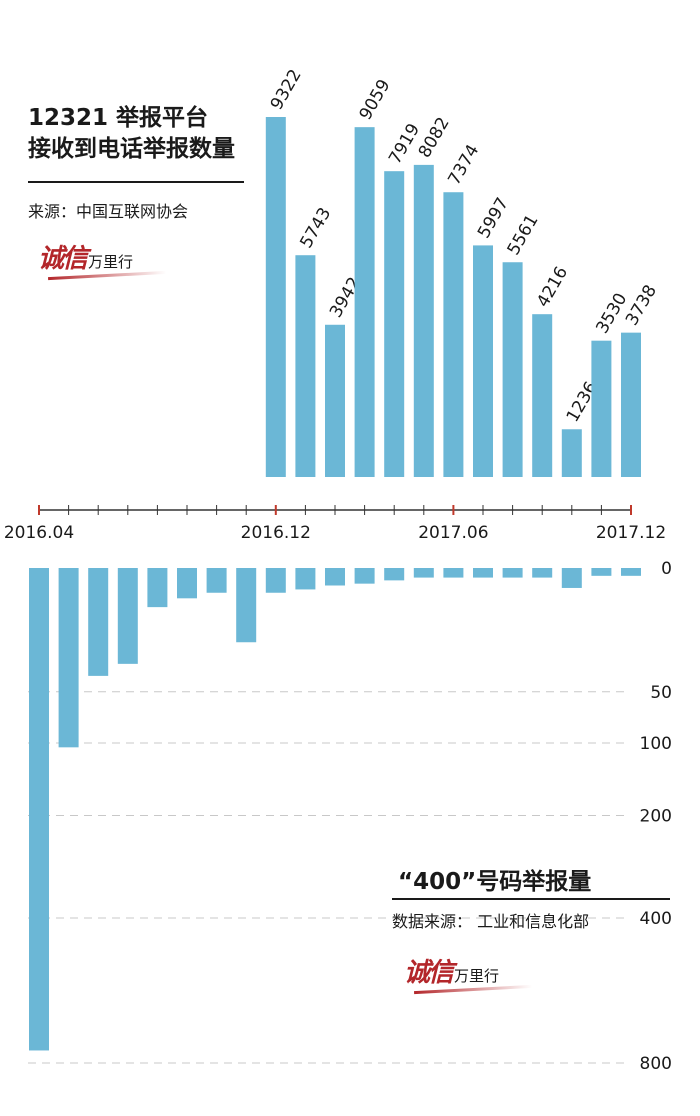 This screenshot has width=700, height=1116. I want to click on bottom-title-rule, so click(531, 899).